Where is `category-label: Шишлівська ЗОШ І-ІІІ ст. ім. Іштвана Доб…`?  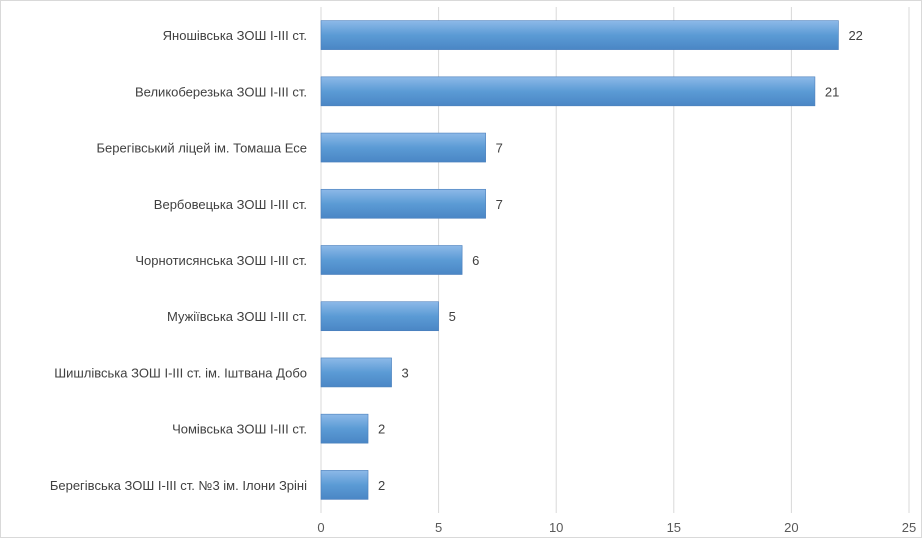
category-label: Шишлівська ЗОШ І-ІІІ ст. ім. Іштвана Доб… is located at coordinates (180, 372).